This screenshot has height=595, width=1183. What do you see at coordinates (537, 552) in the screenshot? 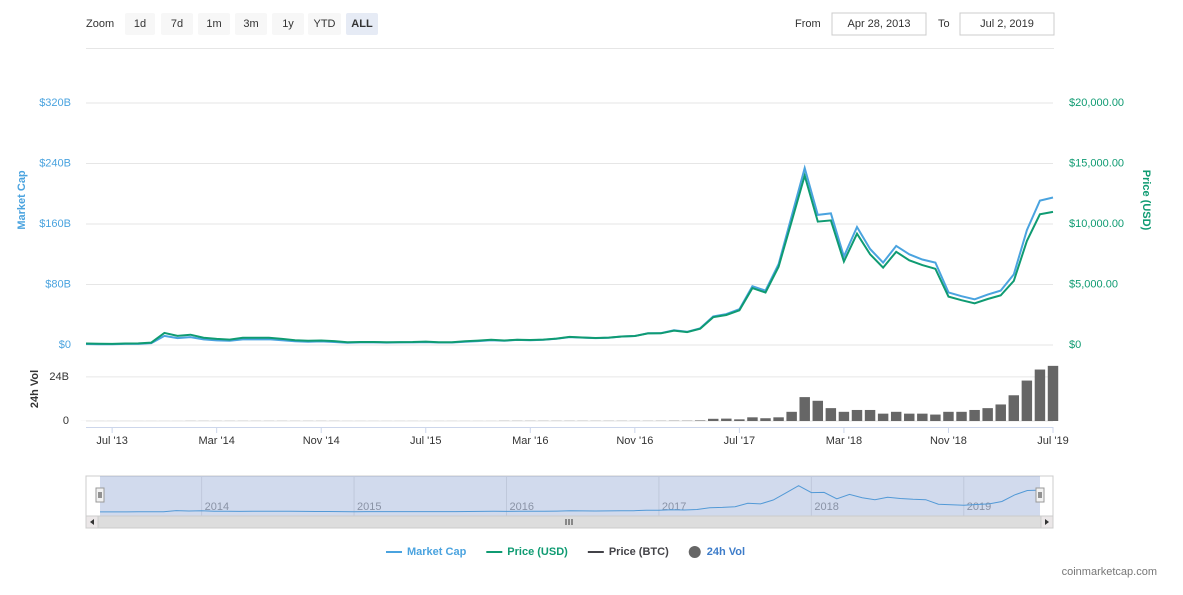
I see `legend-label: Price (USD)` at bounding box center [537, 552].